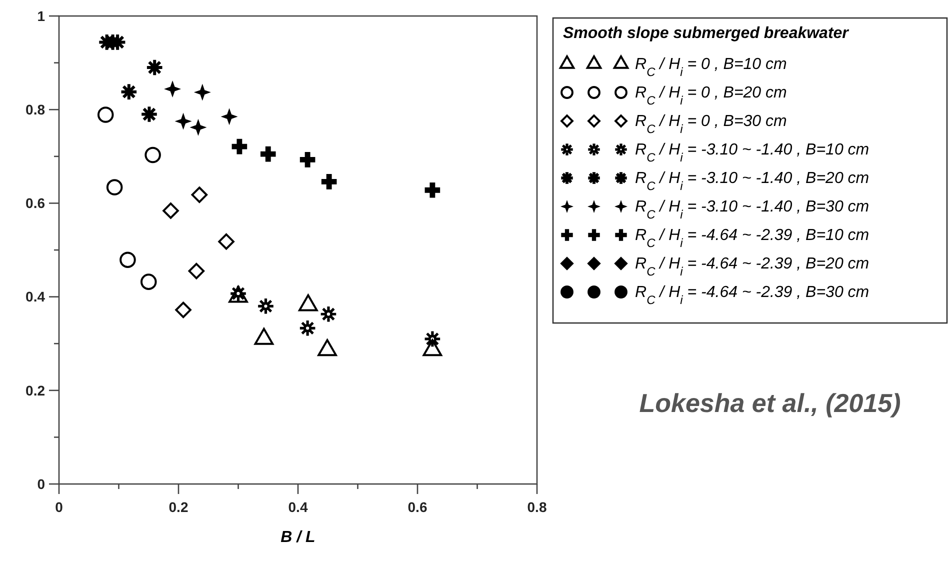  I want to click on x-tick-label: 0.6, so click(418, 507).